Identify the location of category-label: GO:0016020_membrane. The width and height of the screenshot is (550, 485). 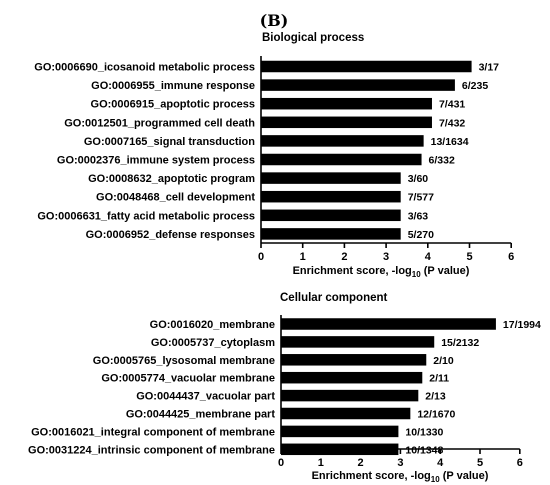
(212, 325).